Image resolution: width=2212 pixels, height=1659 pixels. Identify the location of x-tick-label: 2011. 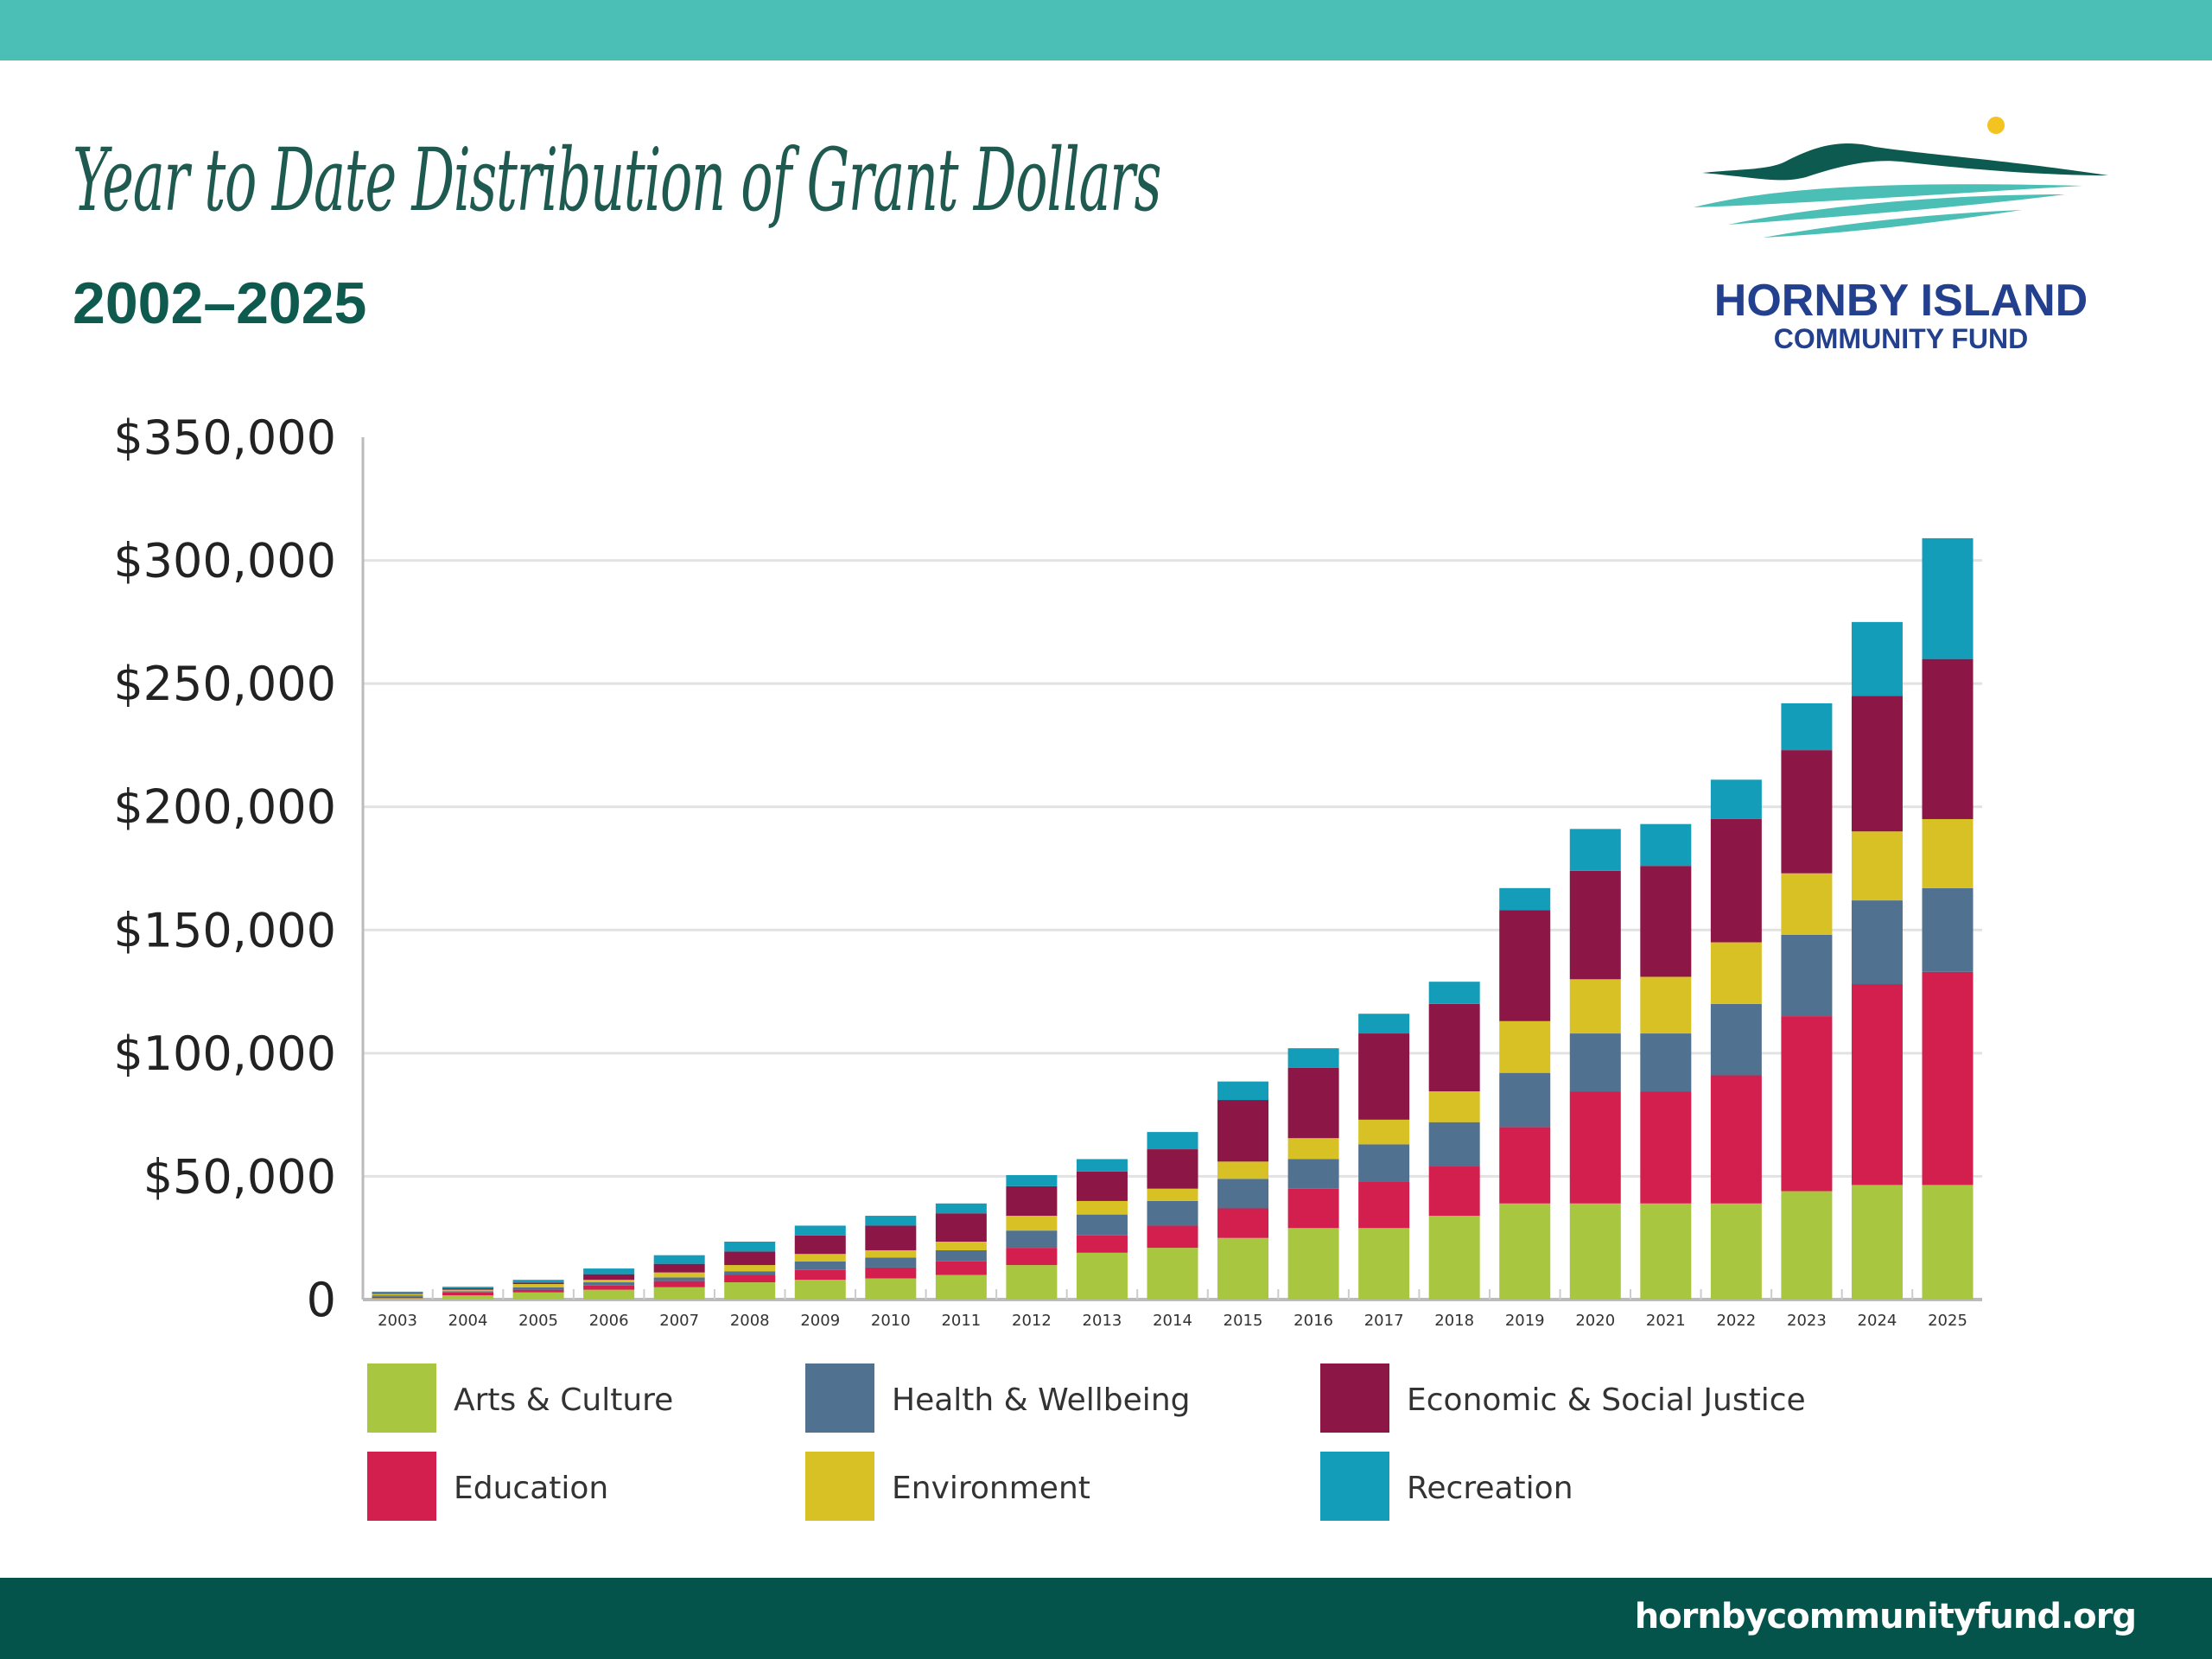
(961, 1321).